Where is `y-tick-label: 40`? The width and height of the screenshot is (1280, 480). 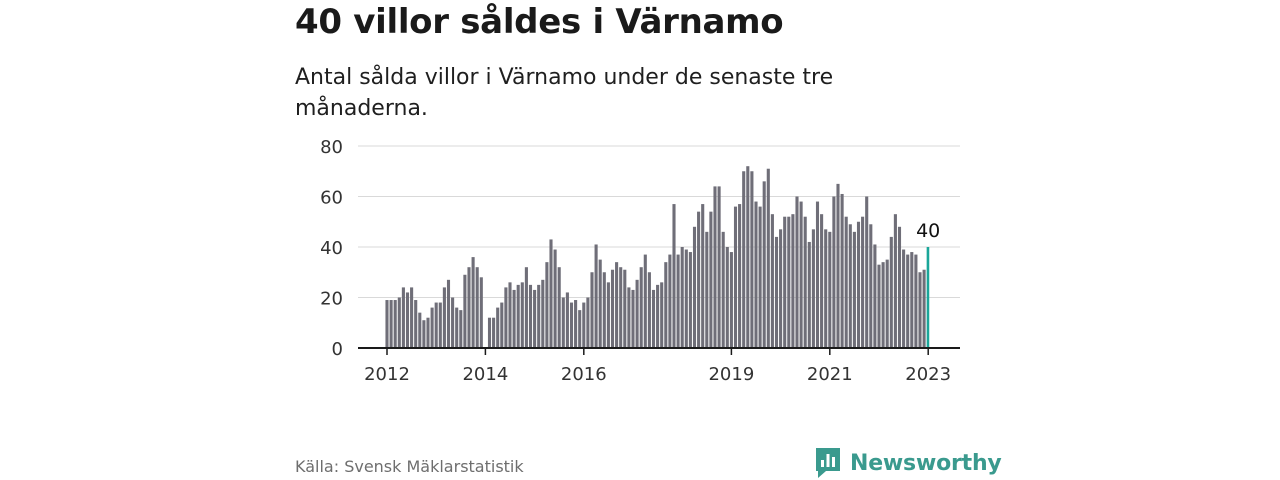
y-tick-label: 40 is located at coordinates (331, 248).